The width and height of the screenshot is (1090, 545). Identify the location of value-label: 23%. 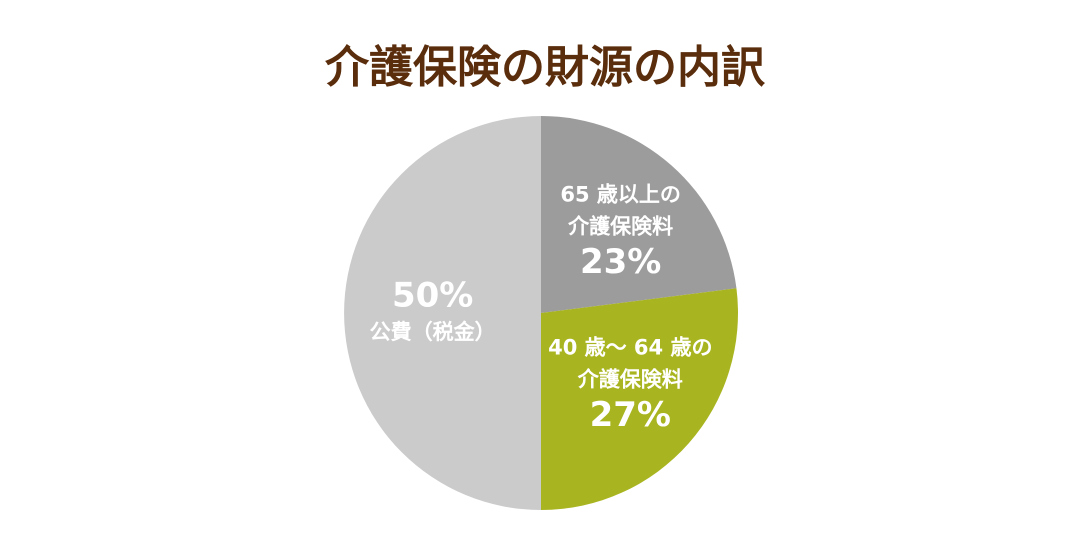
(620, 262).